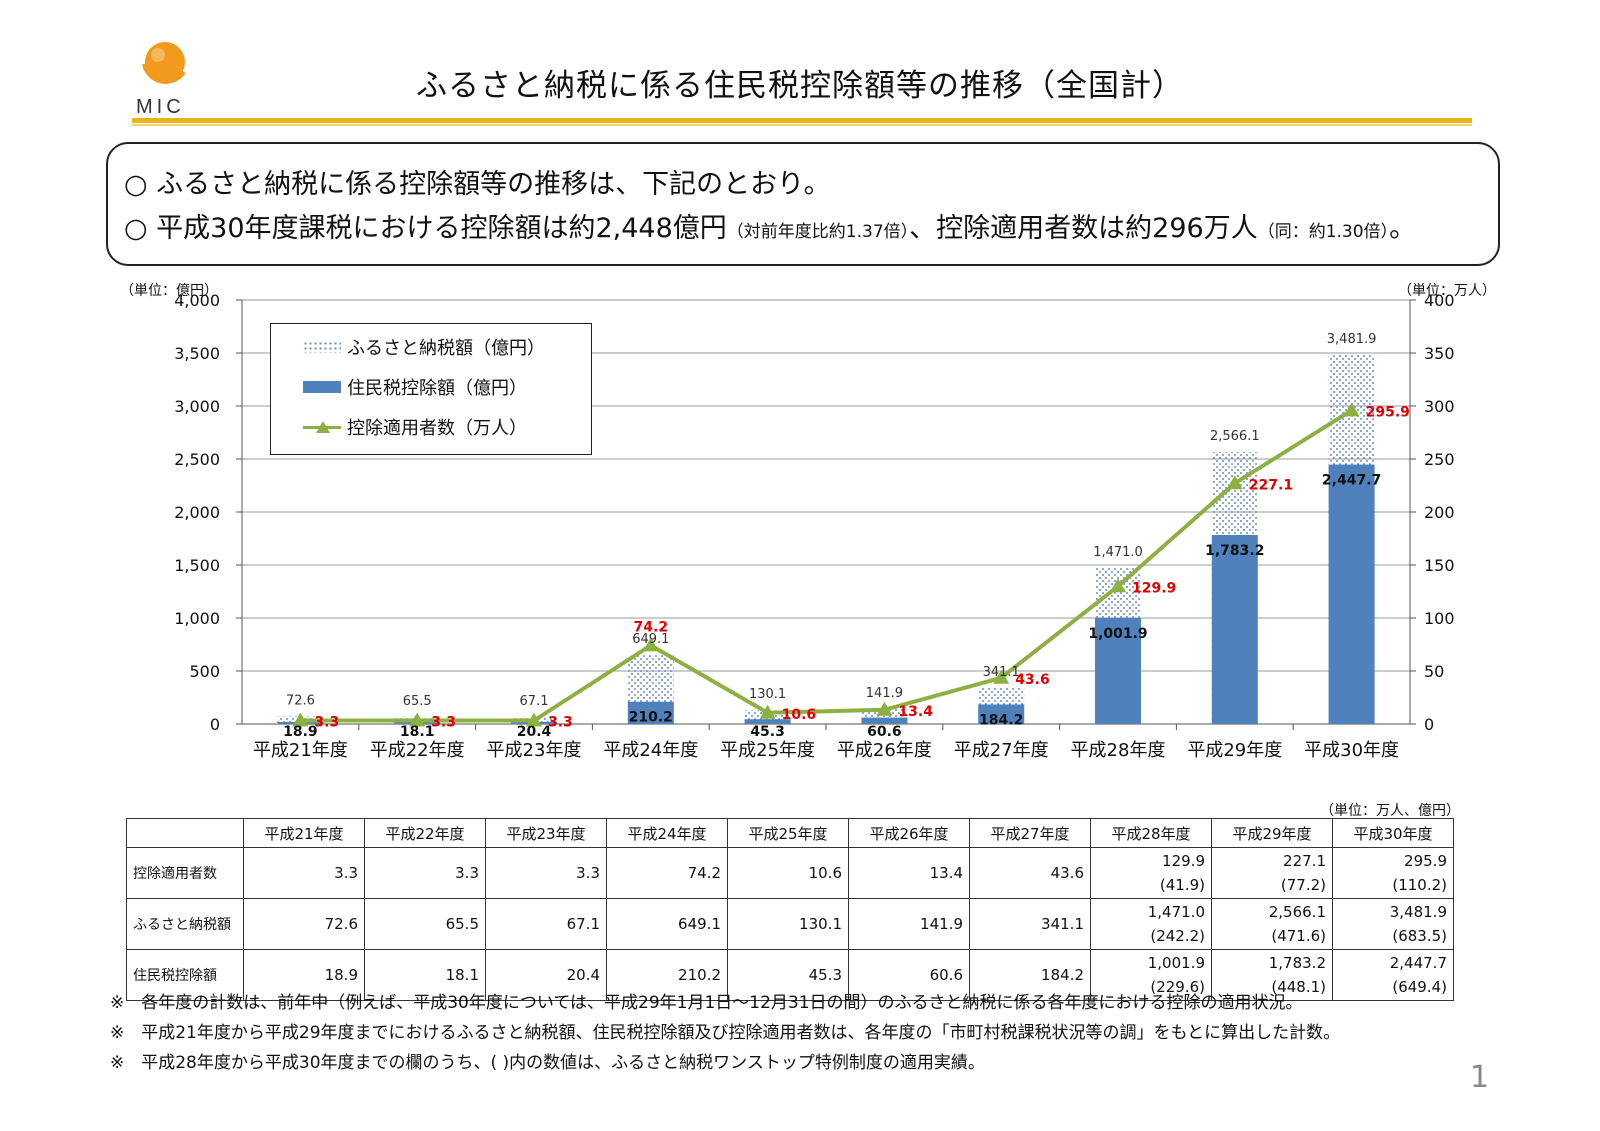  What do you see at coordinates (667, 873) in the screenshot?
I see `table-cell: 74.2` at bounding box center [667, 873].